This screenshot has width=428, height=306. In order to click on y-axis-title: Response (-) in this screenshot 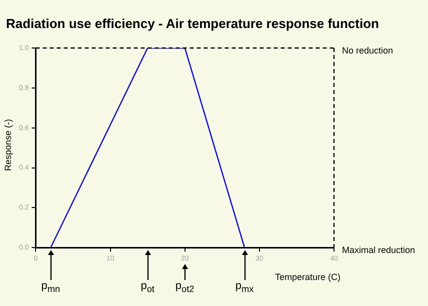, I will do `click(8, 145)`.